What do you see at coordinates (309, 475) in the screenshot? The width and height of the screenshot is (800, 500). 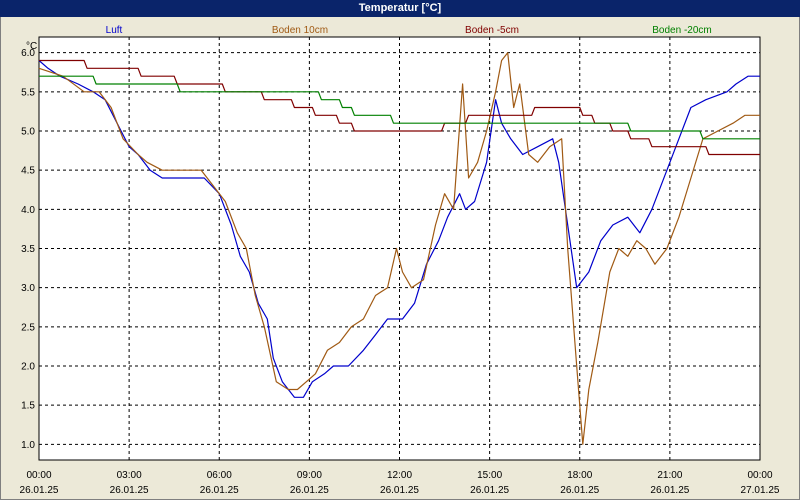 I see `x-tick-time: 09:00` at bounding box center [309, 475].